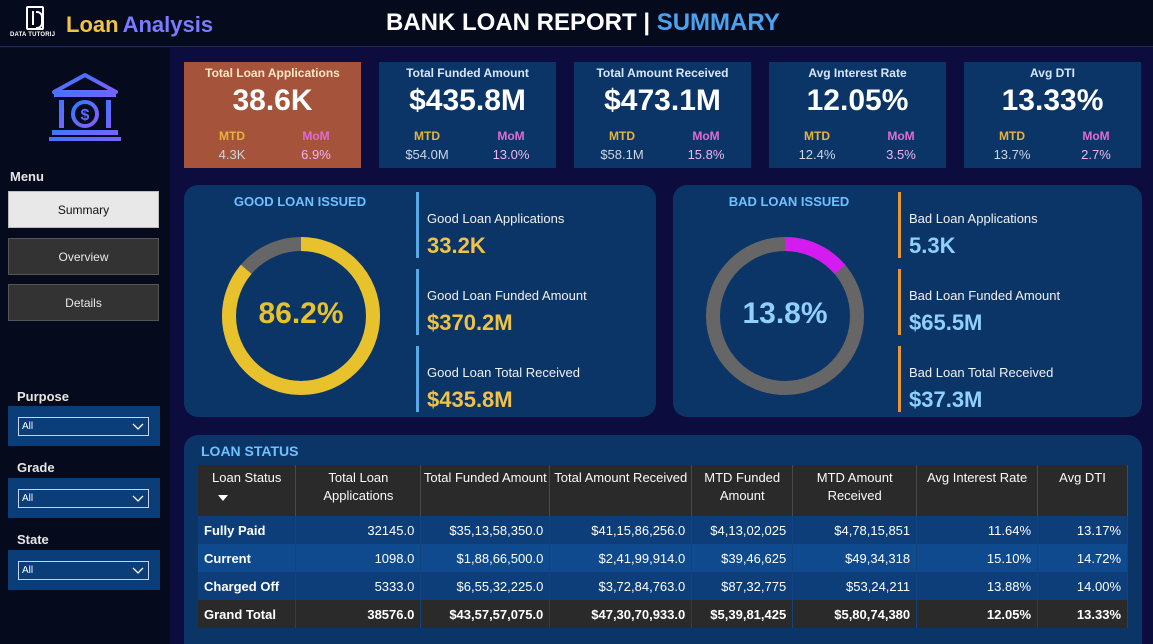 The image size is (1153, 644). What do you see at coordinates (621, 586) in the screenshot?
I see `table-cell: $3,72,84,763.0` at bounding box center [621, 586].